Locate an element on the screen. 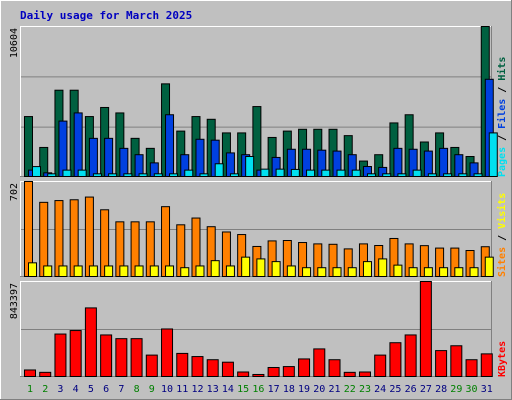  day-label-8: 8 is located at coordinates (137, 389).